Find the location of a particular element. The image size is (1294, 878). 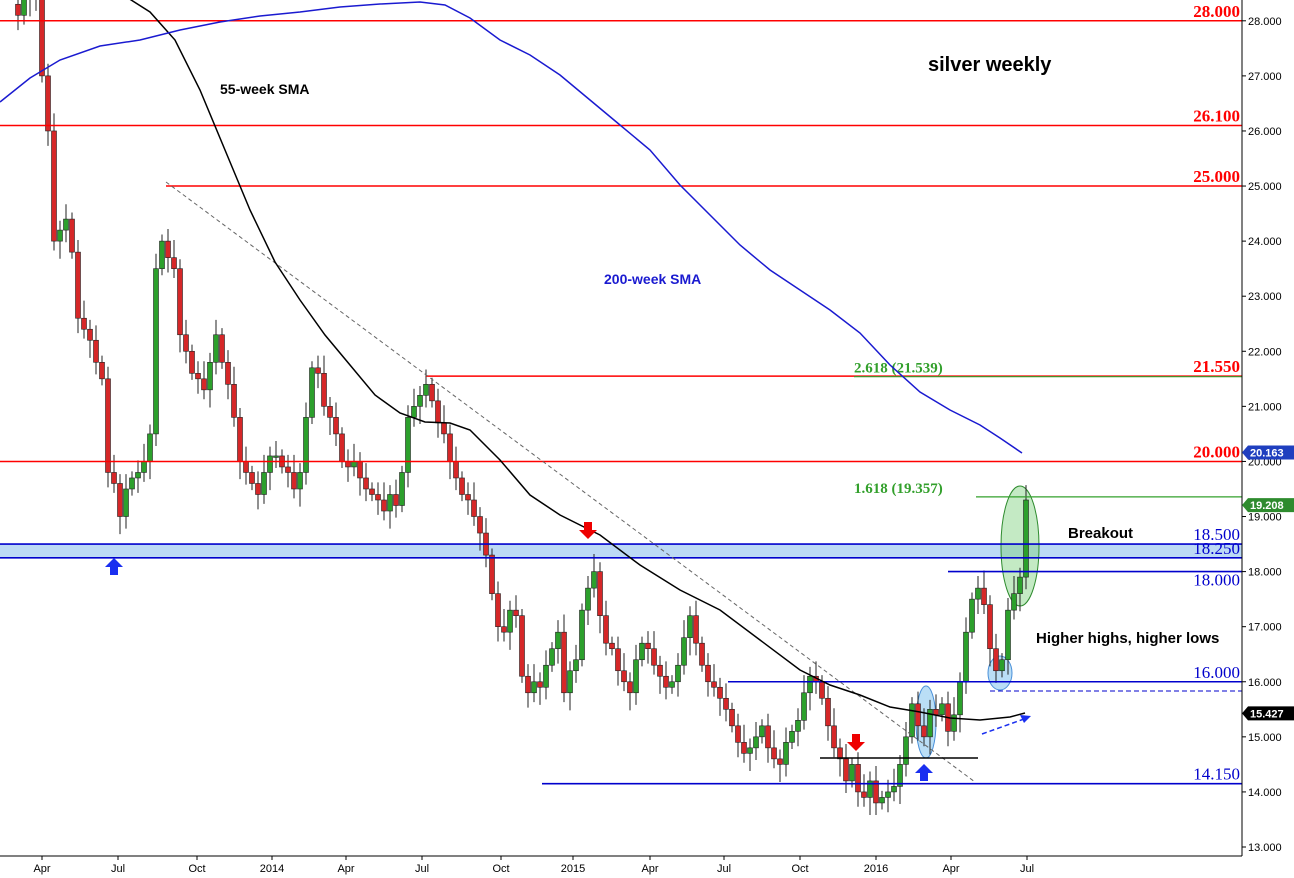

y-tick-label: 19.000 is located at coordinates (1265, 518).